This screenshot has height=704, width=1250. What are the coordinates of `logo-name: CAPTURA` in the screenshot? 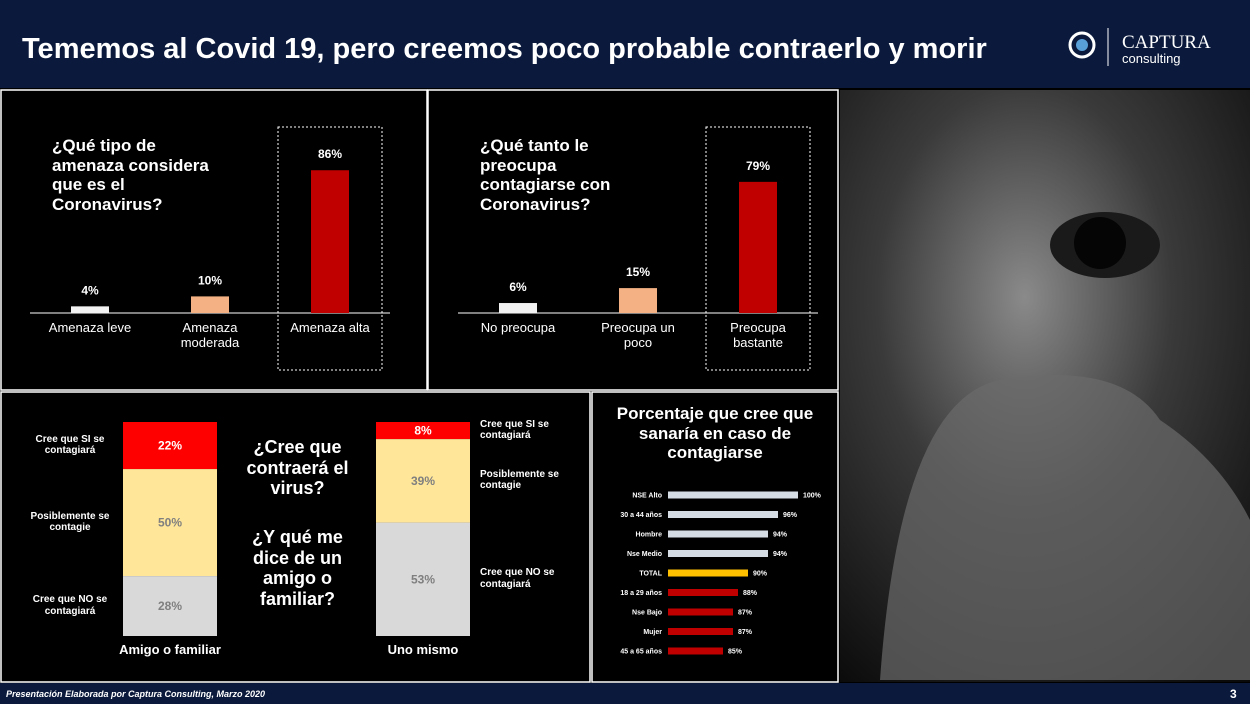 It's located at (1166, 42).